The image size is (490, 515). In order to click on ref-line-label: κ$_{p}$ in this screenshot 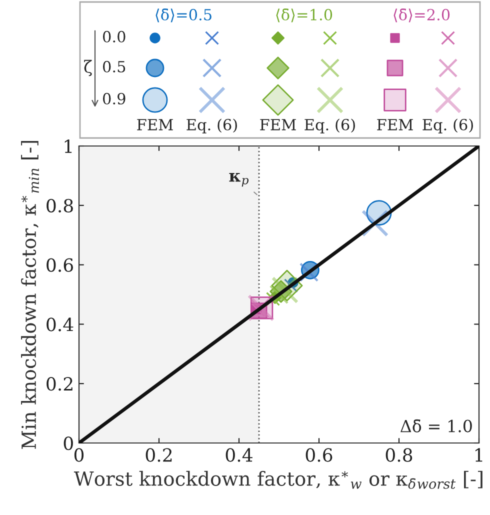, I will do `click(239, 179)`.